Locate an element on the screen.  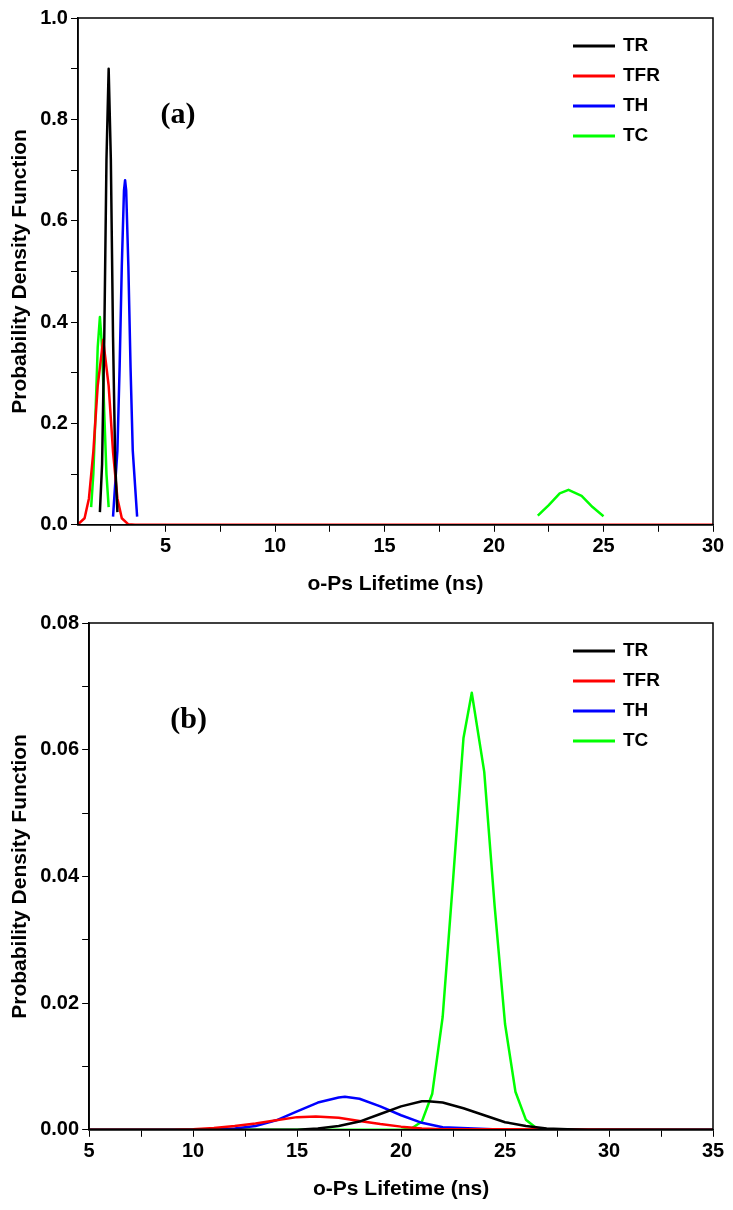
y-tick-label: 0.06 is located at coordinates (60, 748).